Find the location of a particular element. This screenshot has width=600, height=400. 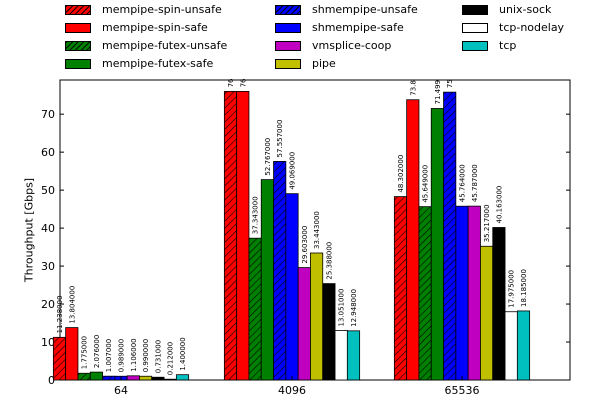

bar-value-label: 71.499 is located at coordinates (438, 92).